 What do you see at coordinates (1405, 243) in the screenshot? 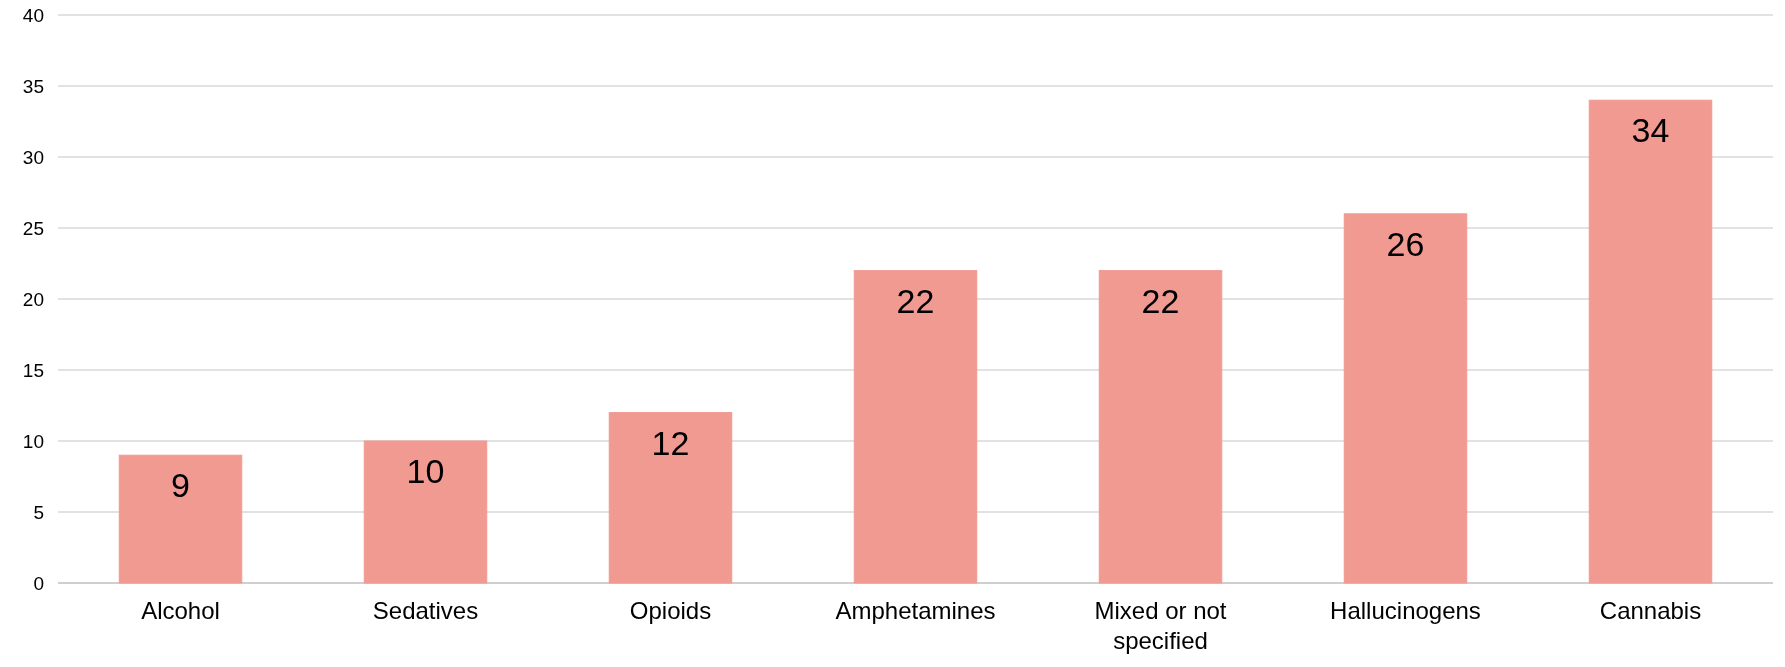
I see `data-label: 26` at bounding box center [1405, 243].